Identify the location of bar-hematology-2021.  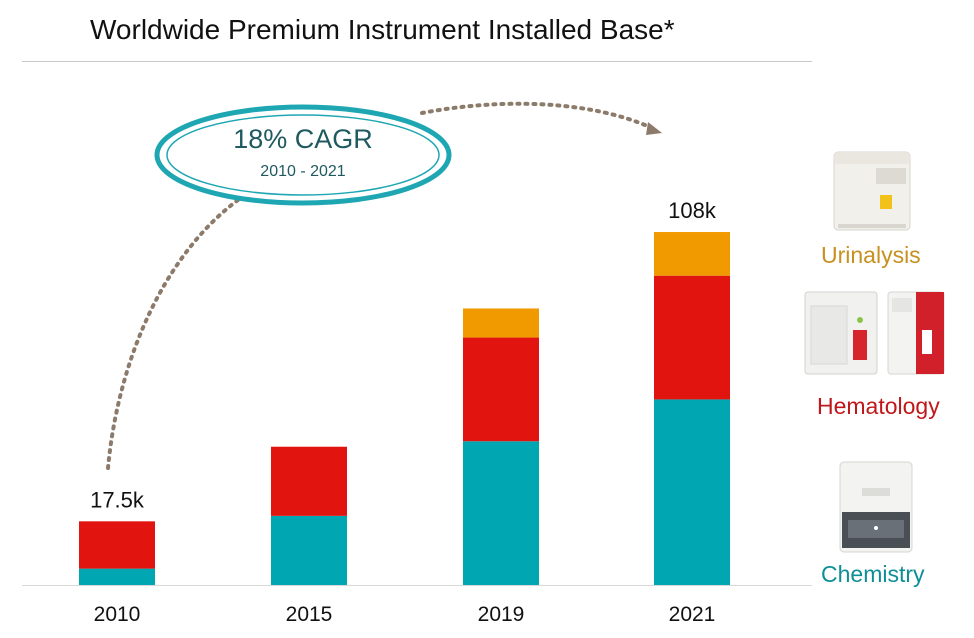
(692, 337).